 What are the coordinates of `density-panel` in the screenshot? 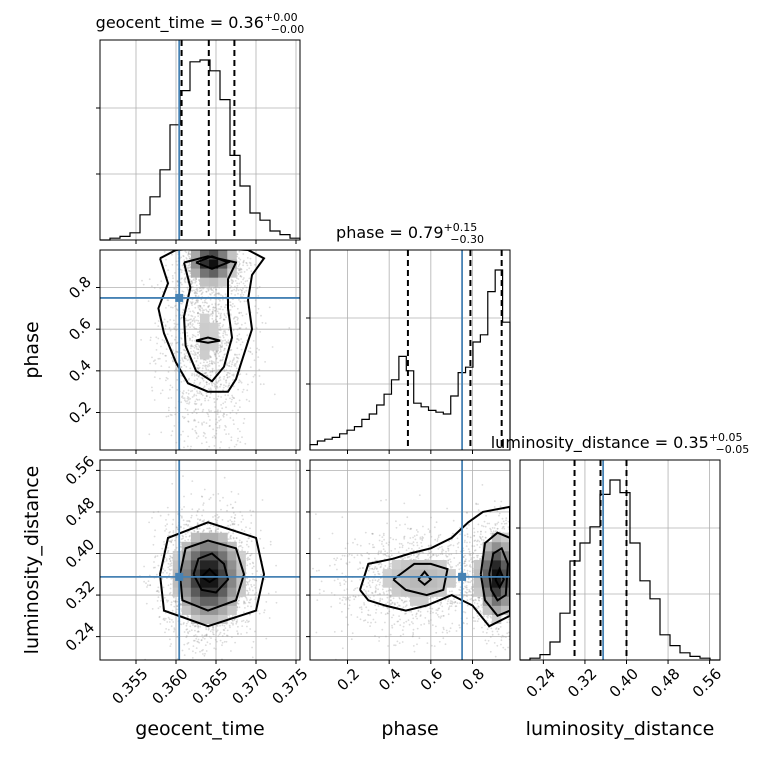 It's located at (200, 350).